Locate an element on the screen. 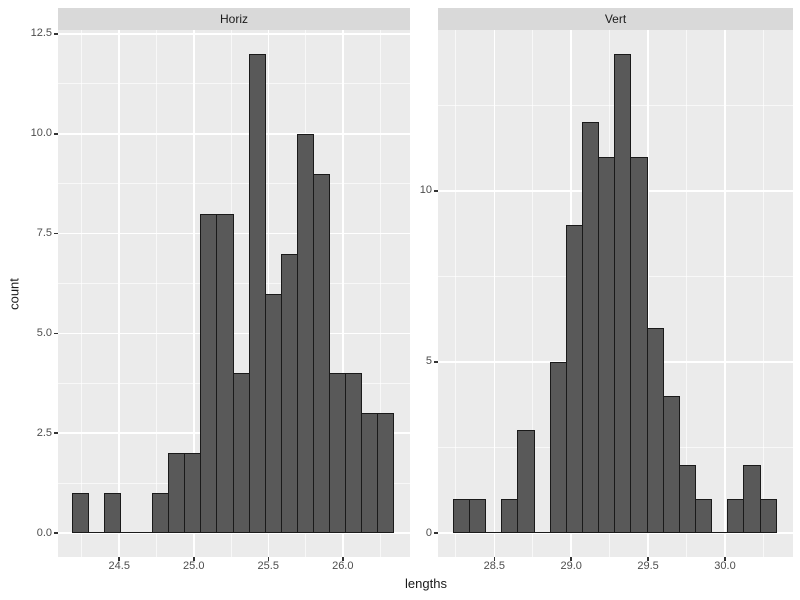 The width and height of the screenshot is (800, 600). facet-strip-horiz-label: Horiz is located at coordinates (233, 19).